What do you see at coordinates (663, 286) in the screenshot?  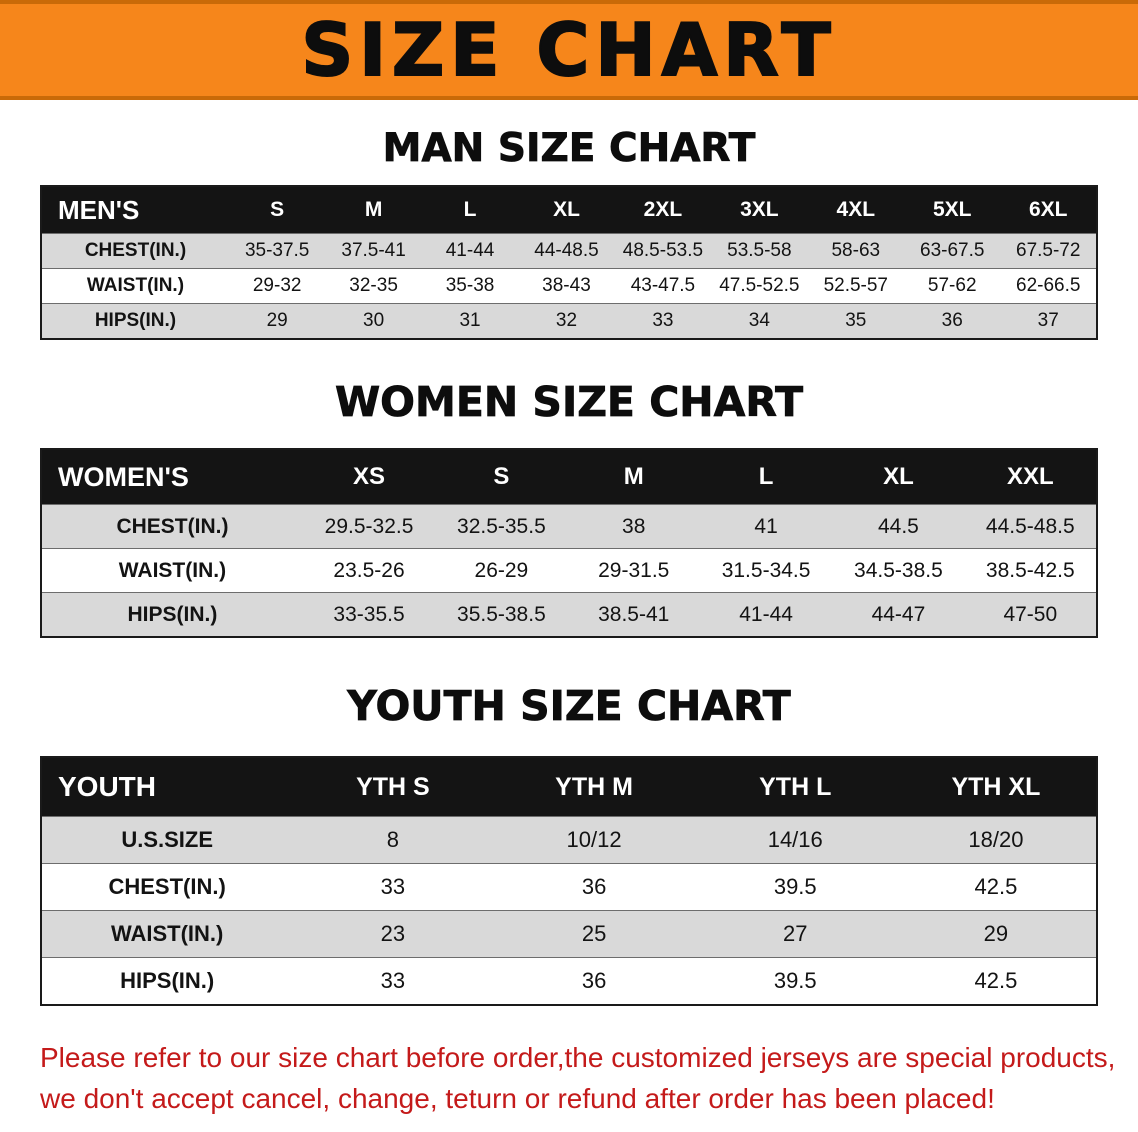 I see `measurement-value-cell: 43-47.5` at bounding box center [663, 286].